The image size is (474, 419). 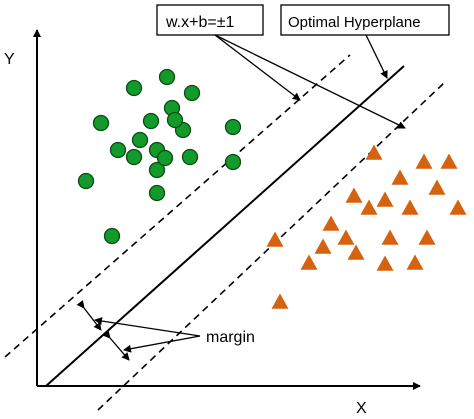 I want to click on margin-arrow-lower, so click(x=116, y=345).